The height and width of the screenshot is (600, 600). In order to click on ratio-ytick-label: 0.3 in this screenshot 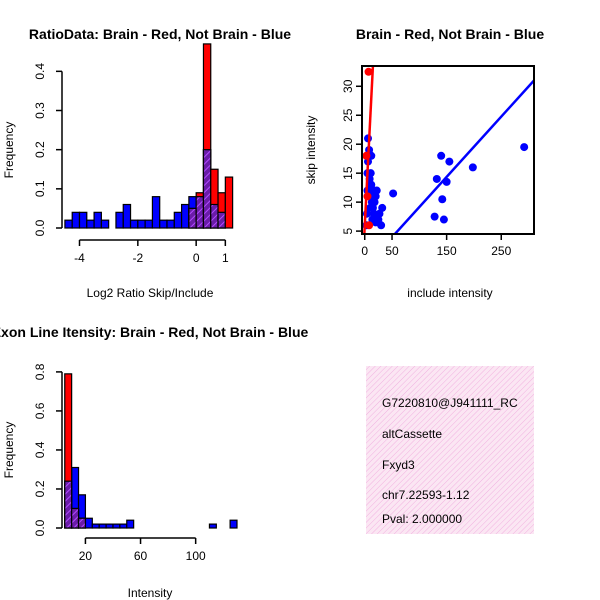, I will do `click(40, 110)`.